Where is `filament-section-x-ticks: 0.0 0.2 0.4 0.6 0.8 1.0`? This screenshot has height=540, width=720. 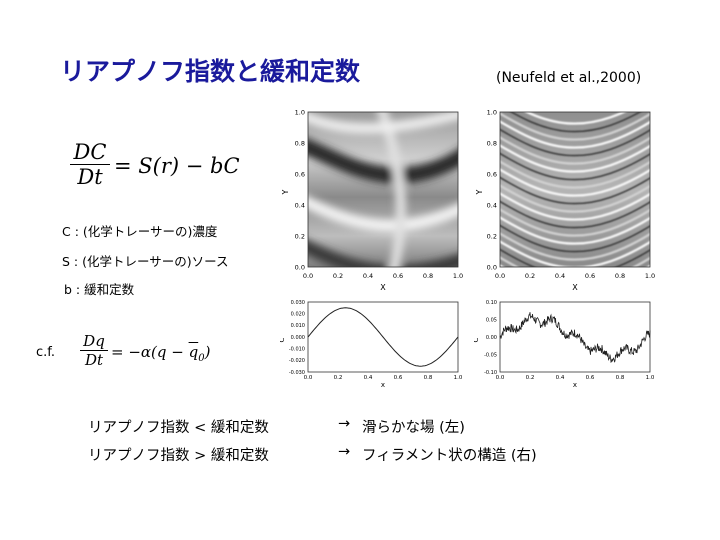
filament-section-x-ticks: 0.0 0.2 0.4 0.6 0.8 1.0 is located at coordinates (575, 378).